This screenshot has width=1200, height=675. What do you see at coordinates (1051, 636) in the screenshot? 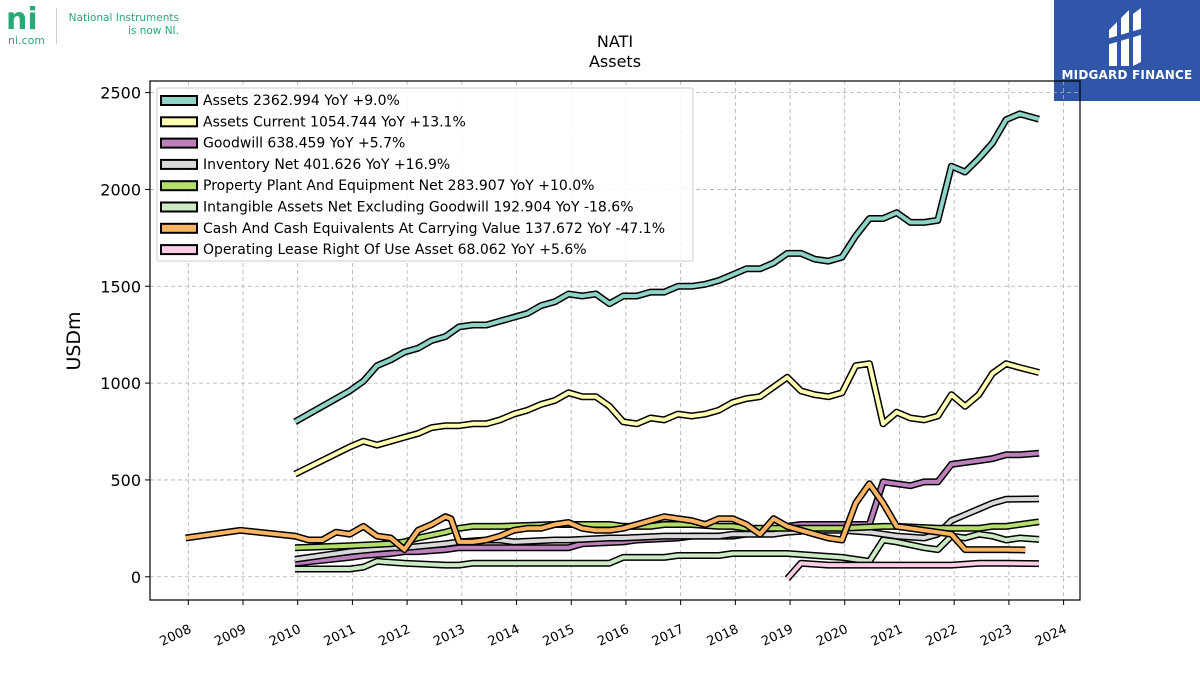
I see `x-tick-label: 2024` at bounding box center [1051, 636].